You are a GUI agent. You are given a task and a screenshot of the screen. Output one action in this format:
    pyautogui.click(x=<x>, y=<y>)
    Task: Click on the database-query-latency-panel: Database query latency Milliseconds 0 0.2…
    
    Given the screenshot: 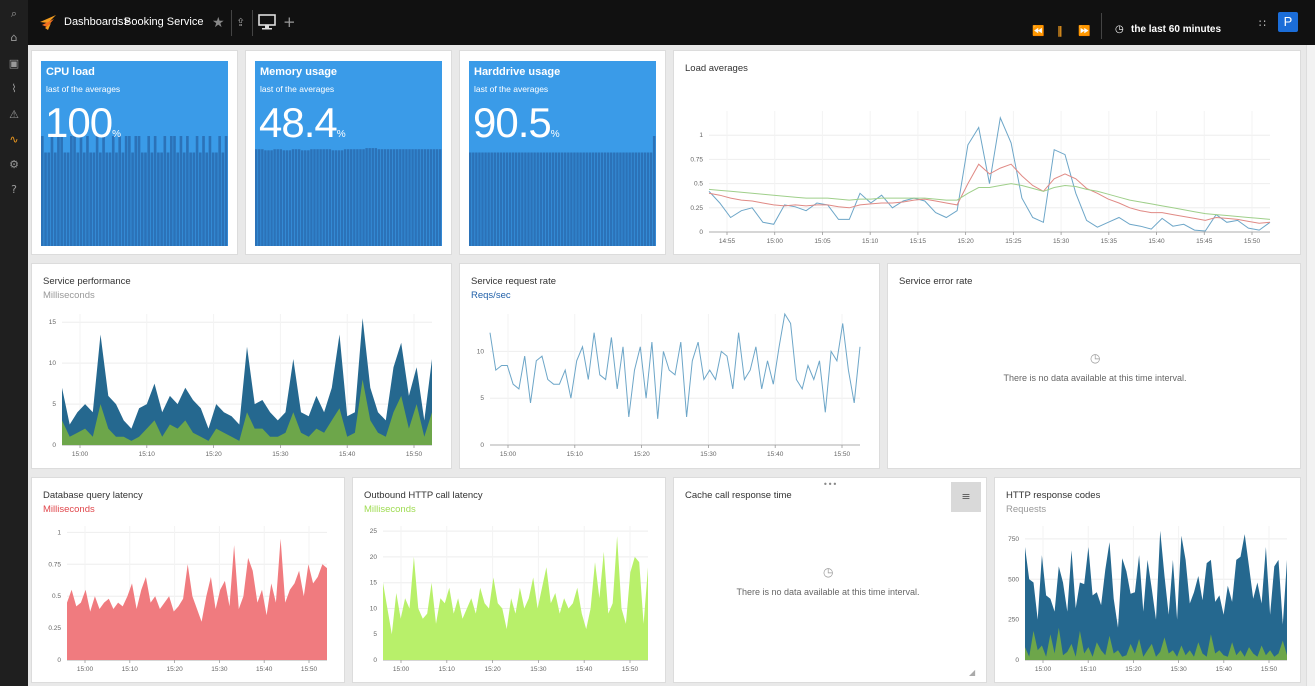 What is the action you would take?
    pyautogui.click(x=188, y=580)
    